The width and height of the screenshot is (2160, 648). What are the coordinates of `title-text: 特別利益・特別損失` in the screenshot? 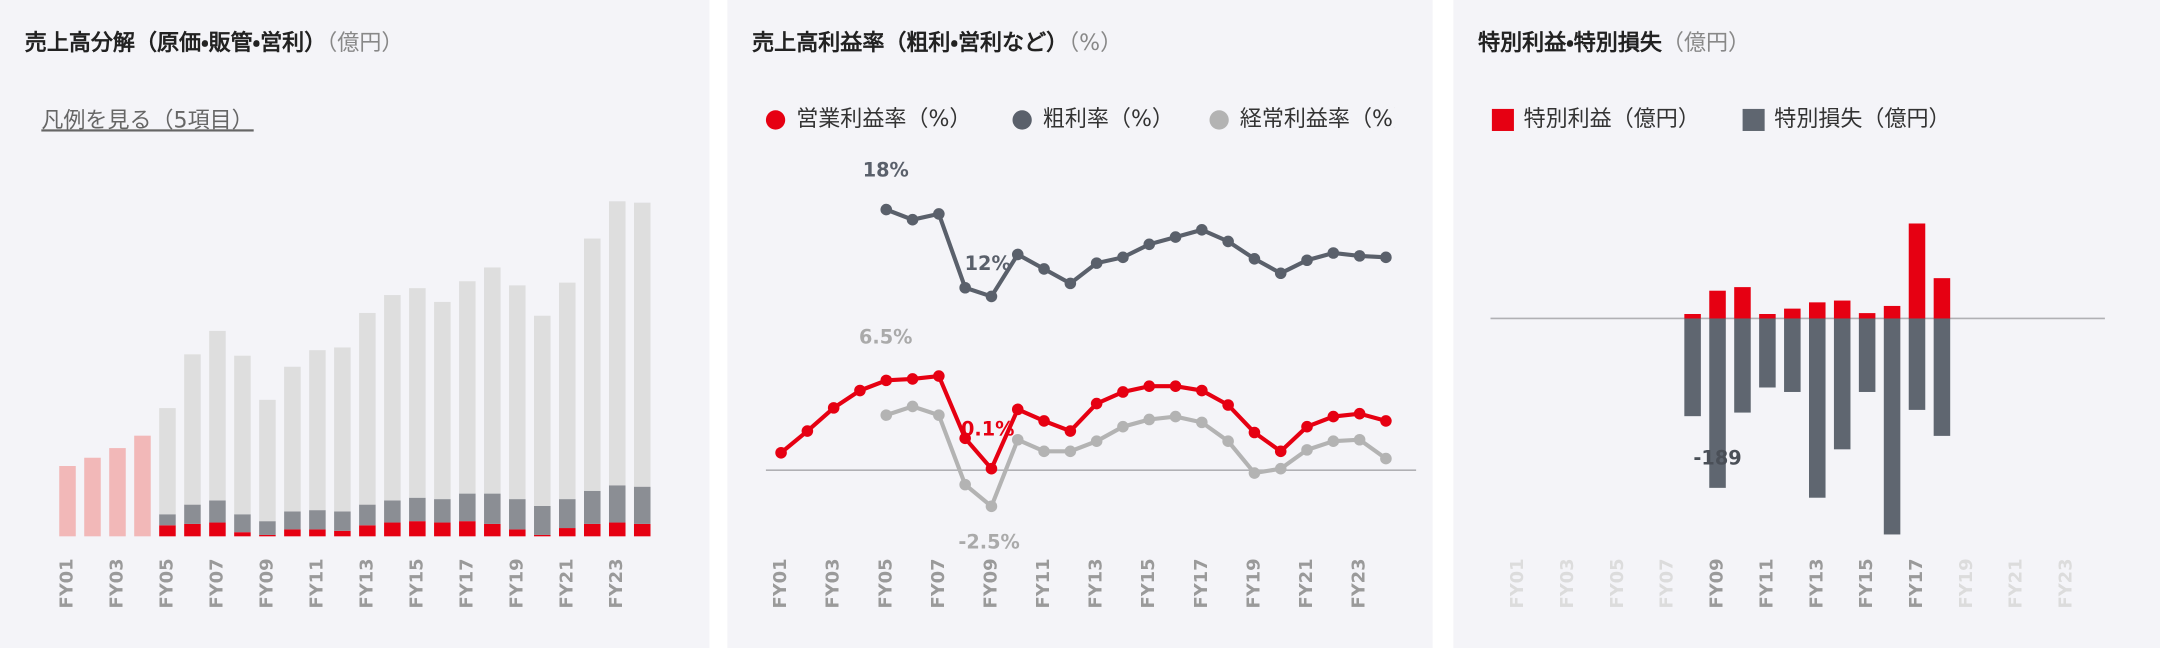 It's located at (1570, 43).